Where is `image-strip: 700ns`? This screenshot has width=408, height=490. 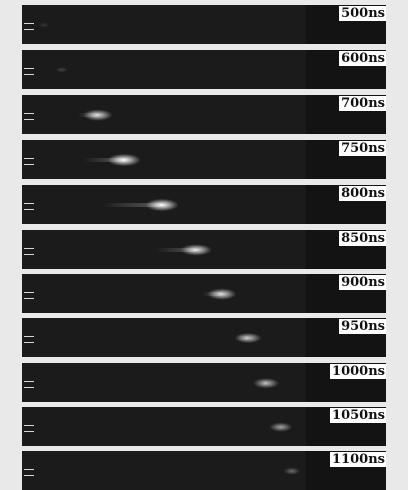
image-strip: 700ns is located at coordinates (204, 114).